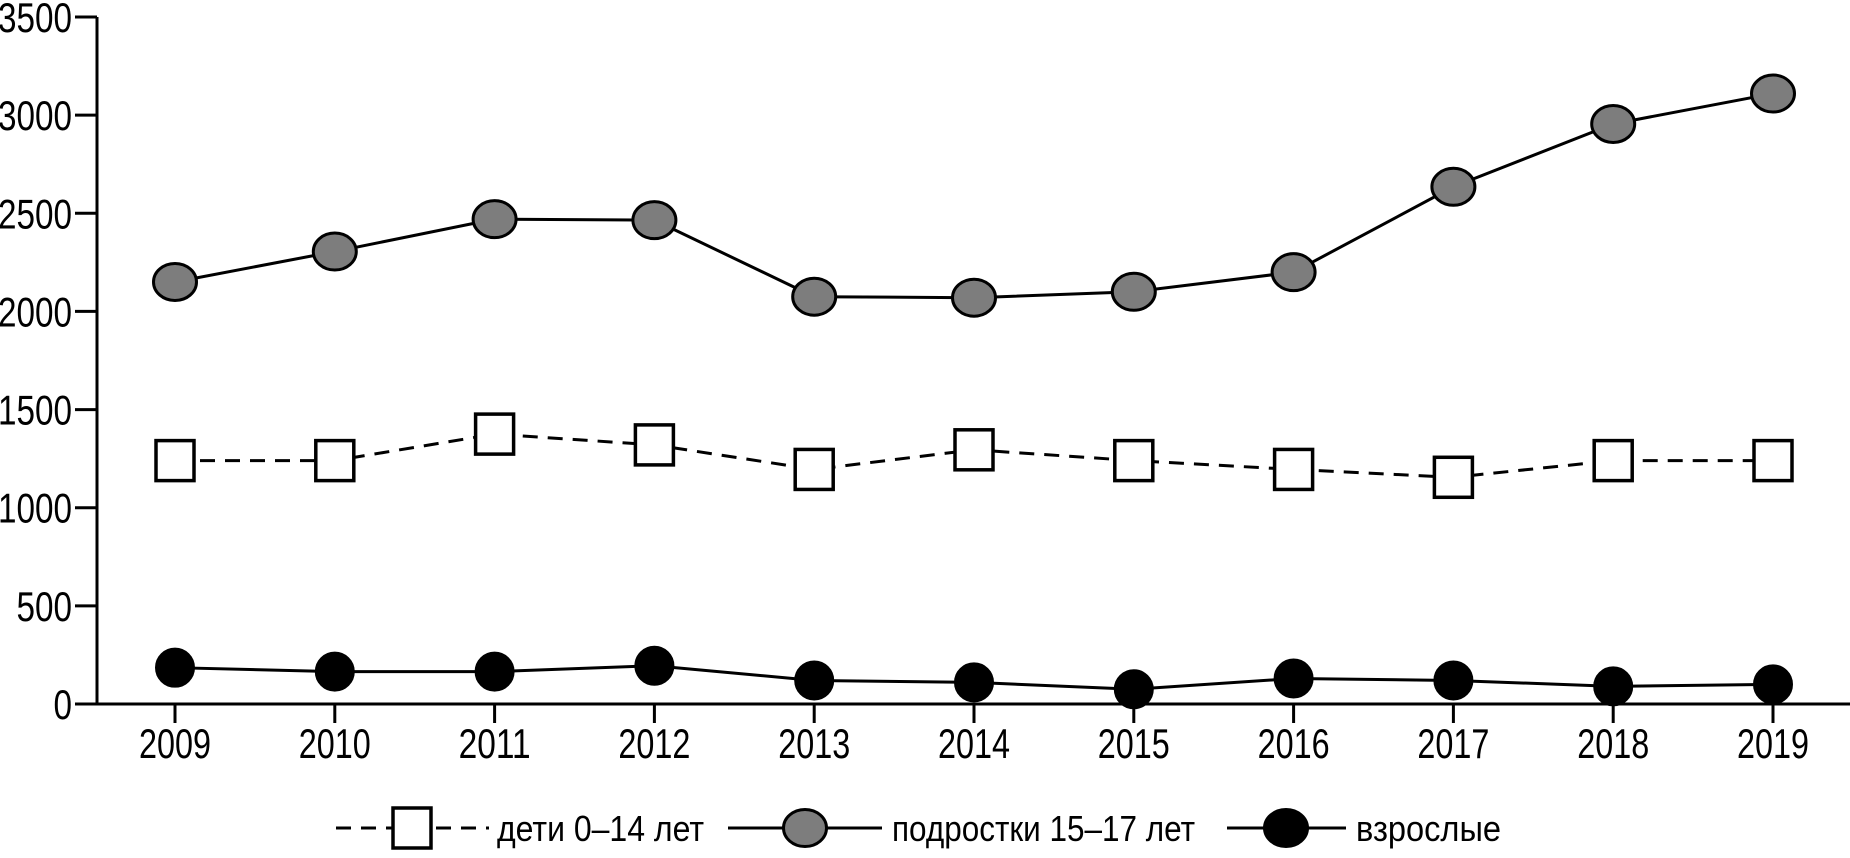 This screenshot has width=1850, height=858. I want to click on legend-label-adults: взрослые, so click(1428, 828).